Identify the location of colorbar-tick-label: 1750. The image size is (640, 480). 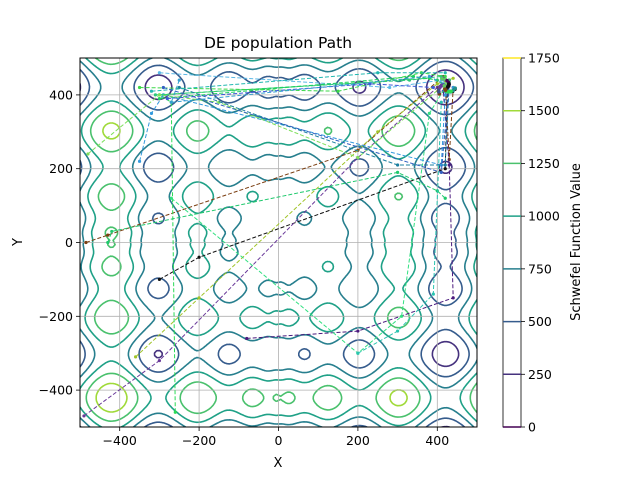
(544, 58).